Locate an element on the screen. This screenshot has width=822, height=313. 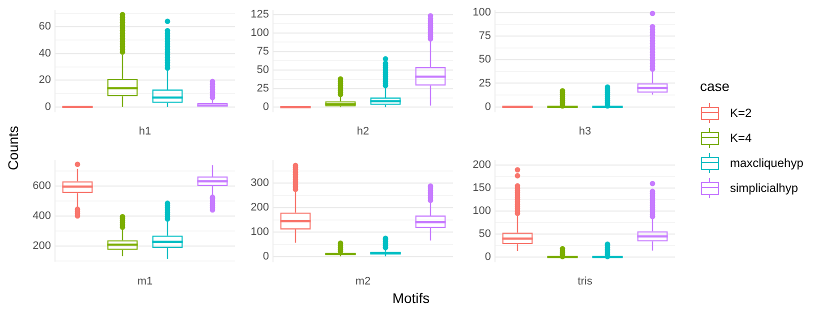
y-tick-label: 40 is located at coordinates (44, 53).